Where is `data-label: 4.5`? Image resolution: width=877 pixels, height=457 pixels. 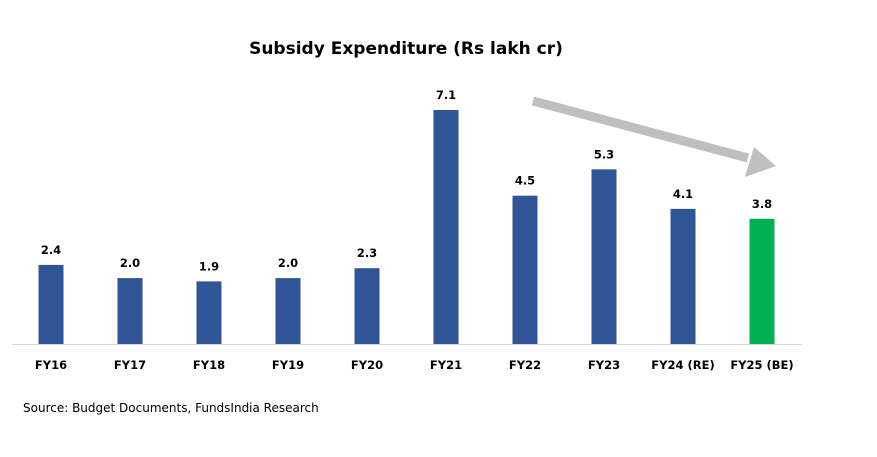
data-label: 4.5 is located at coordinates (525, 181).